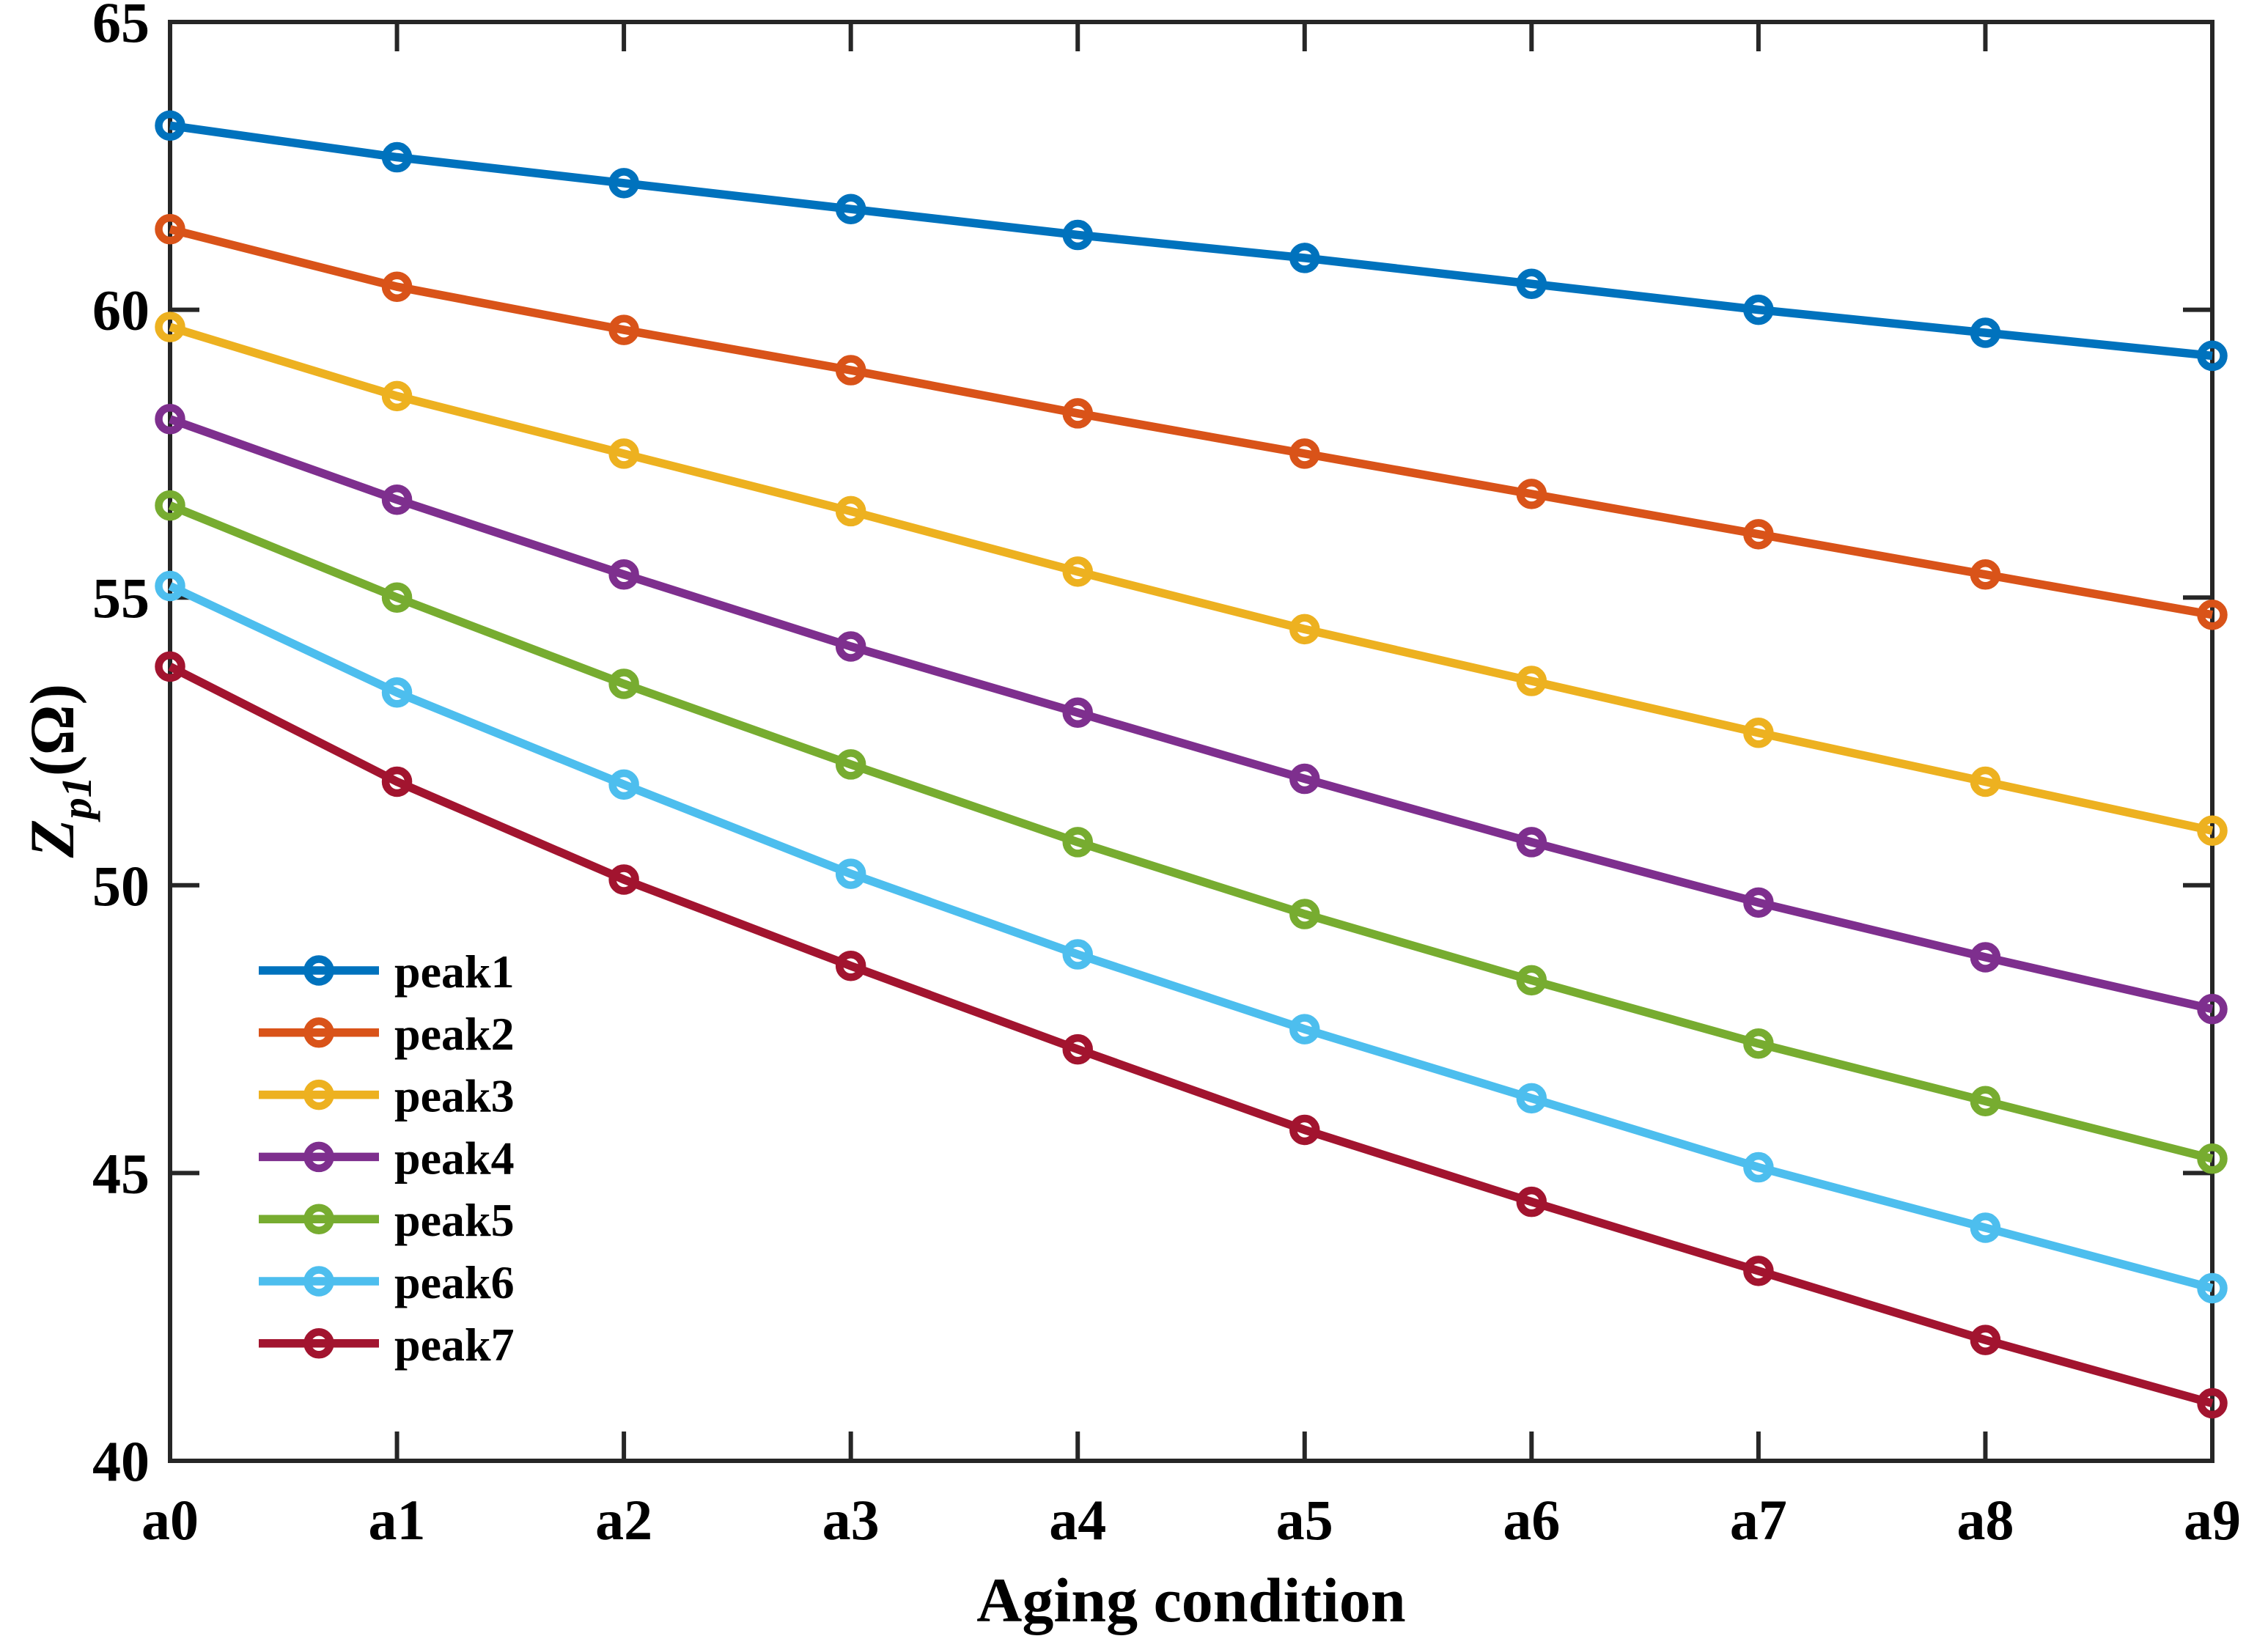 This screenshot has width=2268, height=1647. I want to click on legend-item-peak7: peak7, so click(387, 1345).